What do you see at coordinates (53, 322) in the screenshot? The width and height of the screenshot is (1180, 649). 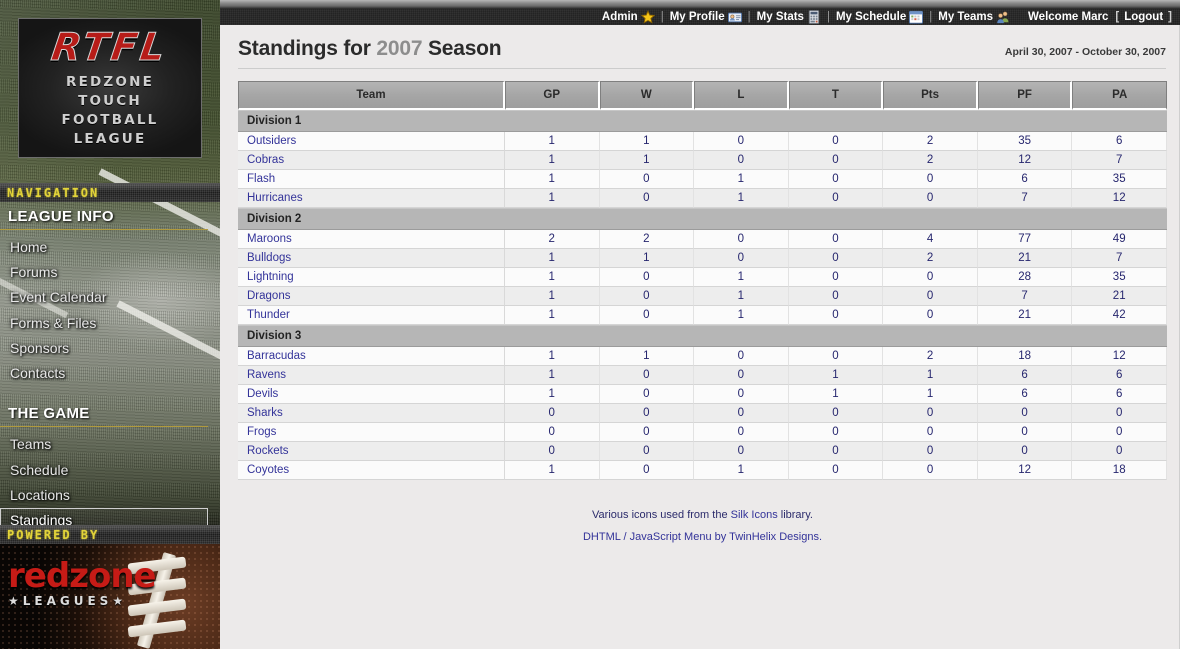 I see `sidebar-item-forms-files: Forms & Files` at bounding box center [53, 322].